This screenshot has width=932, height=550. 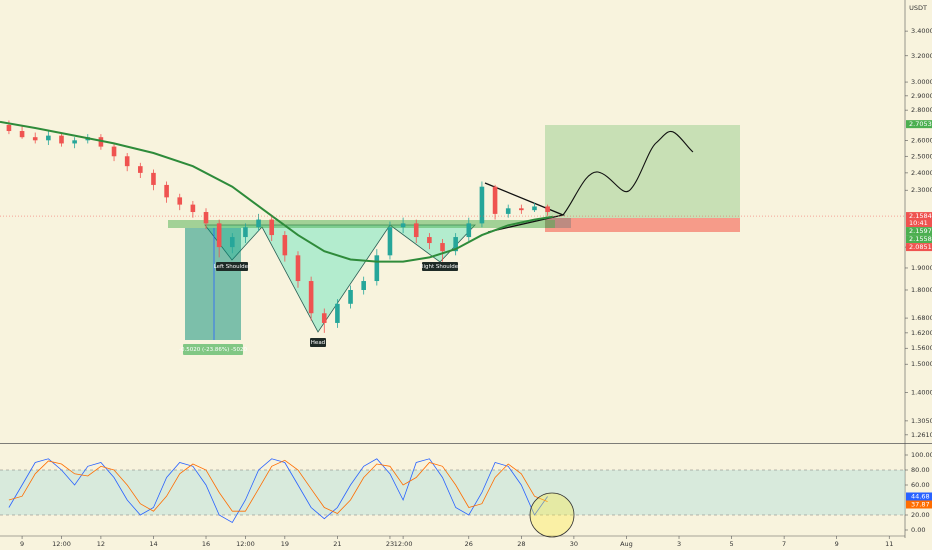 What do you see at coordinates (920, 470) in the screenshot?
I see `y-tick-label: 80.00` at bounding box center [920, 470].